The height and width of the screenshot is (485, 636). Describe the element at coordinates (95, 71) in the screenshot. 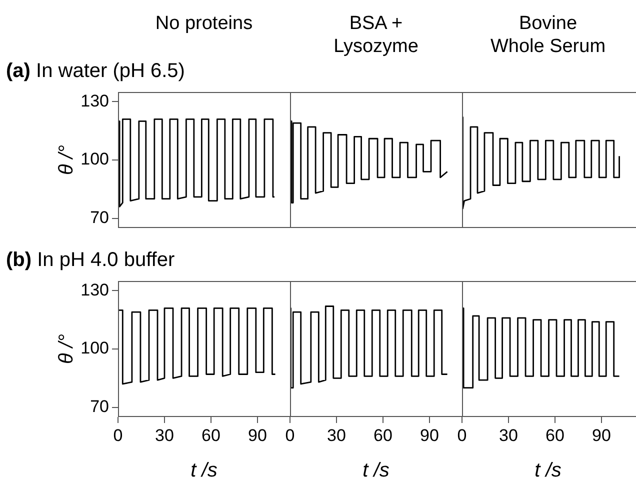

I see `chart-subtitle: (a) In water (pH 6.5)` at that location.